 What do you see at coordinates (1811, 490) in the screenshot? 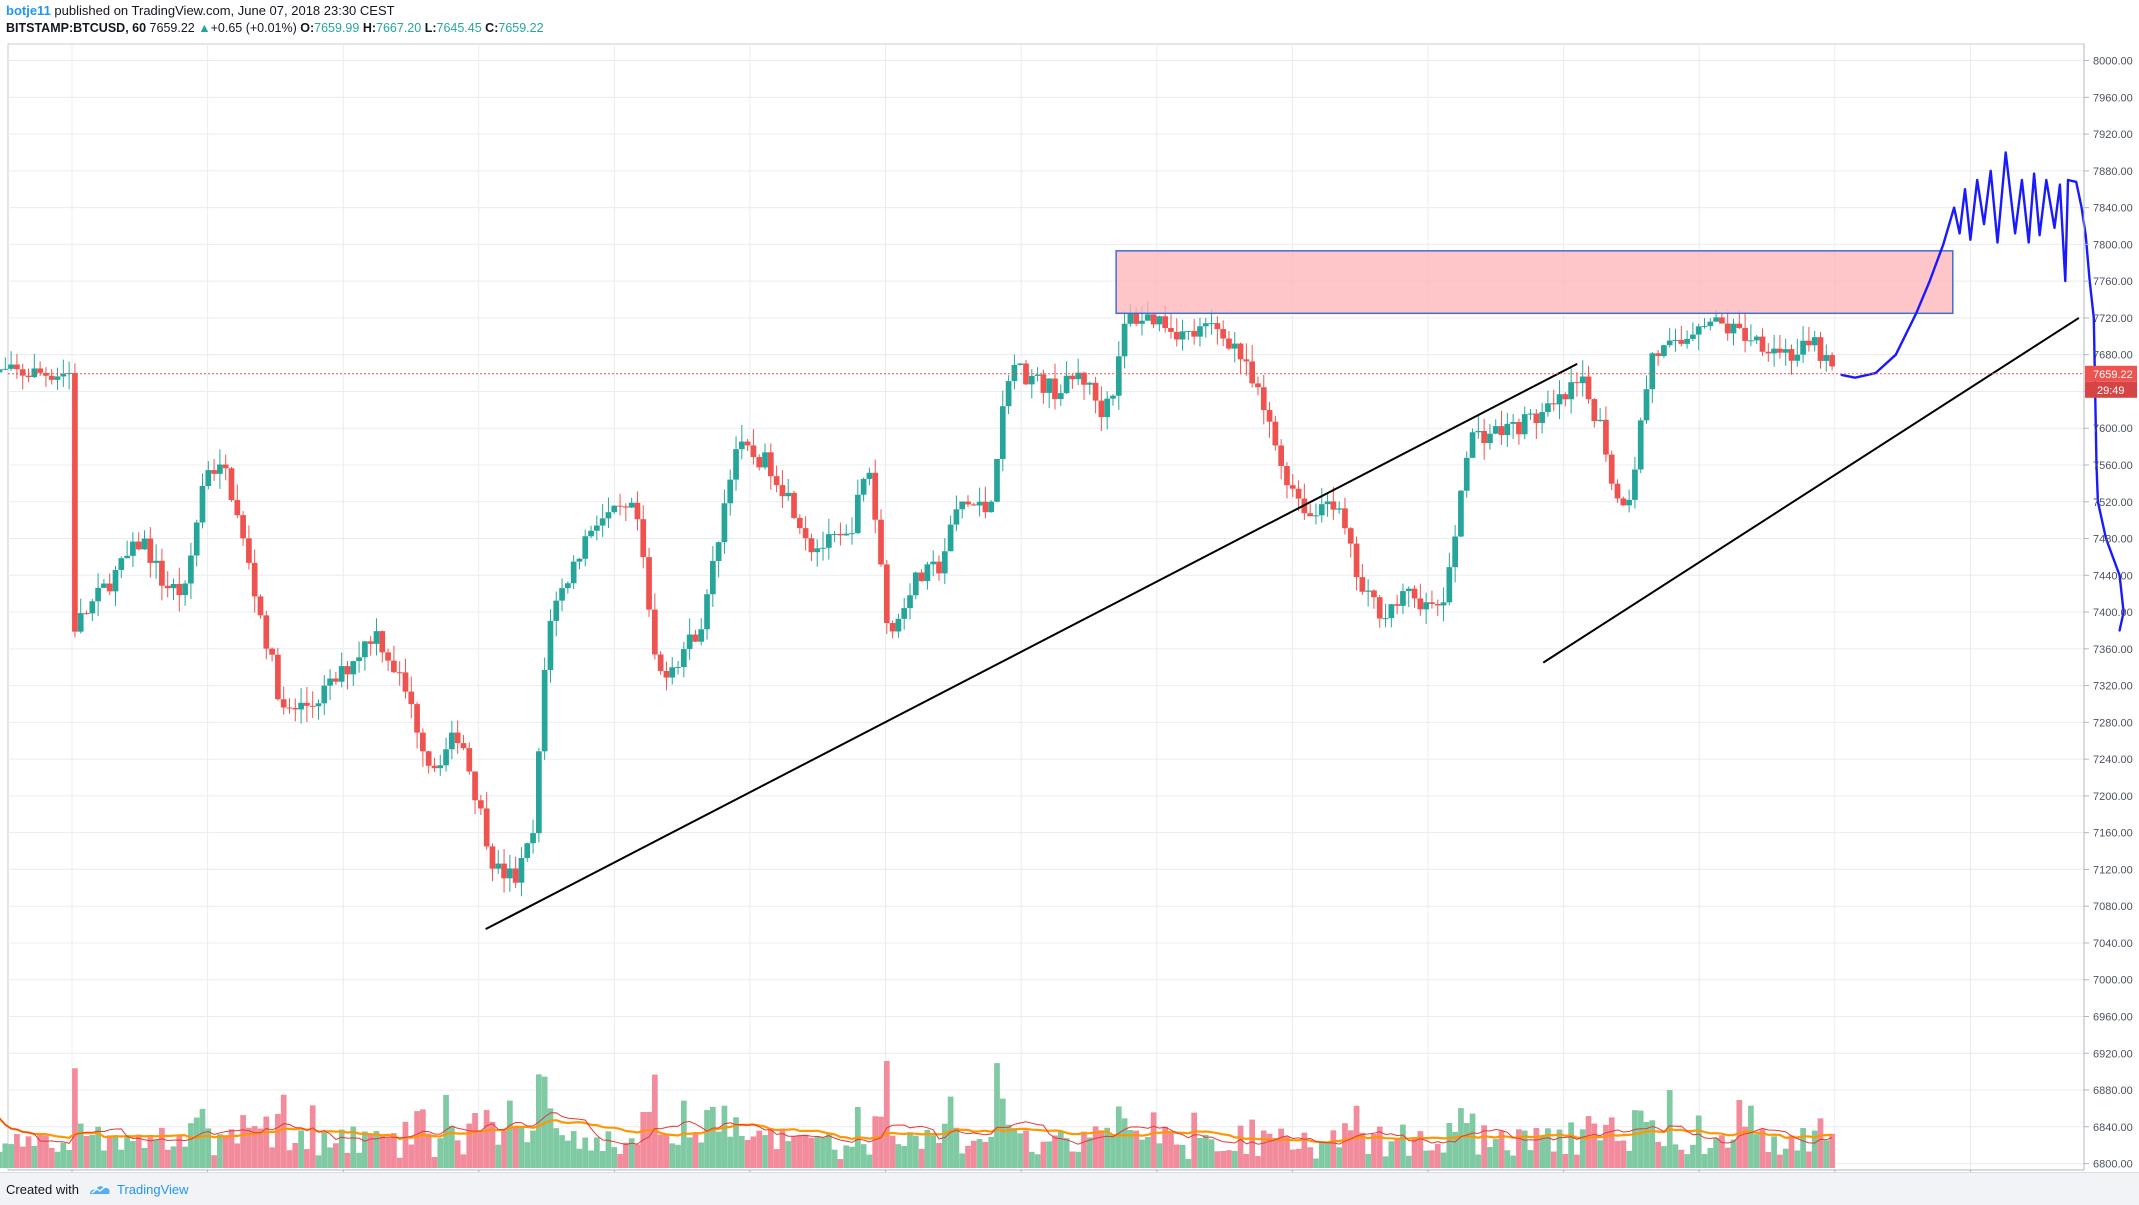
I see `trendline` at bounding box center [1811, 490].